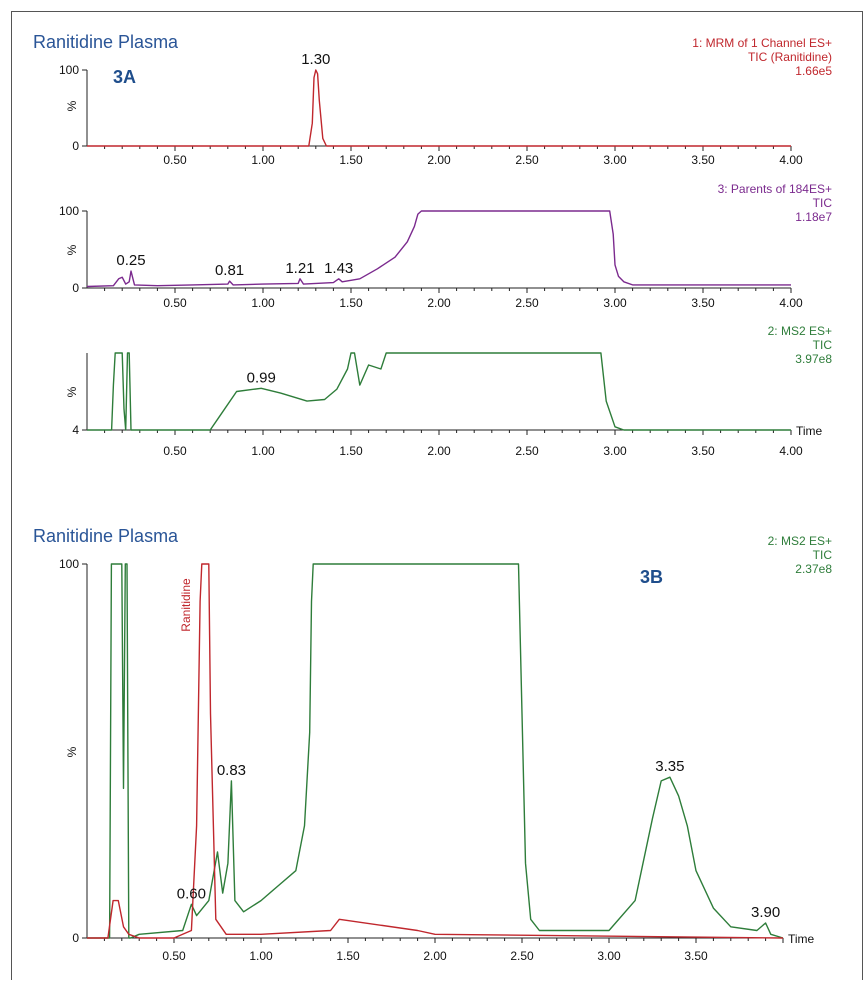  I want to click on peak-label: 1.30, so click(315, 59).